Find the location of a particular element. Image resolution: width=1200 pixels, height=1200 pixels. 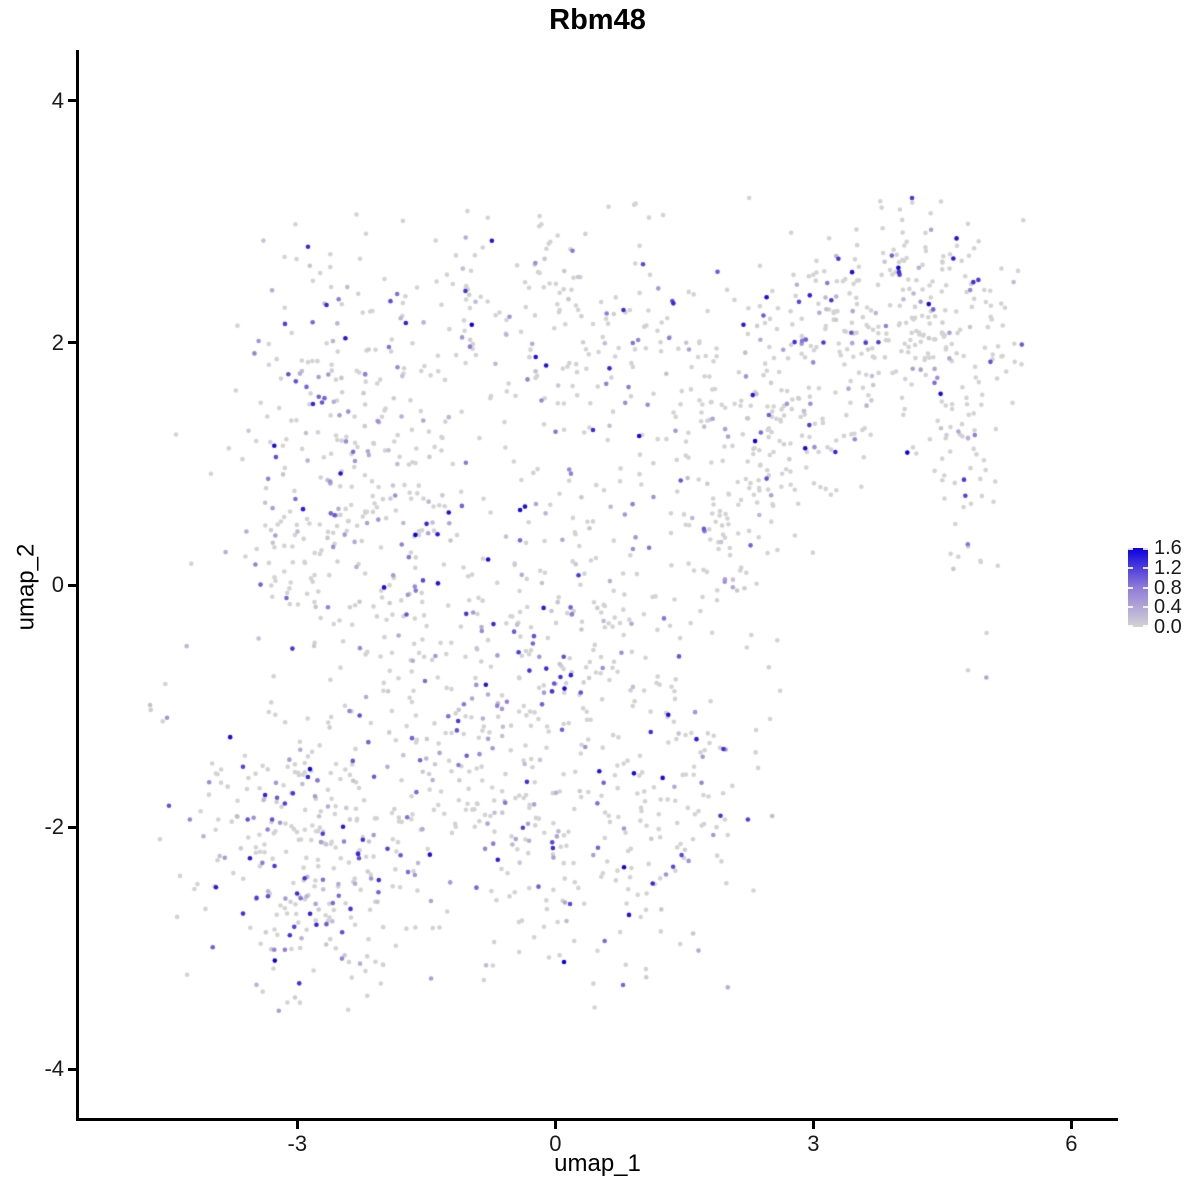

colorbar-tick-label: 0.0 is located at coordinates (1168, 627).